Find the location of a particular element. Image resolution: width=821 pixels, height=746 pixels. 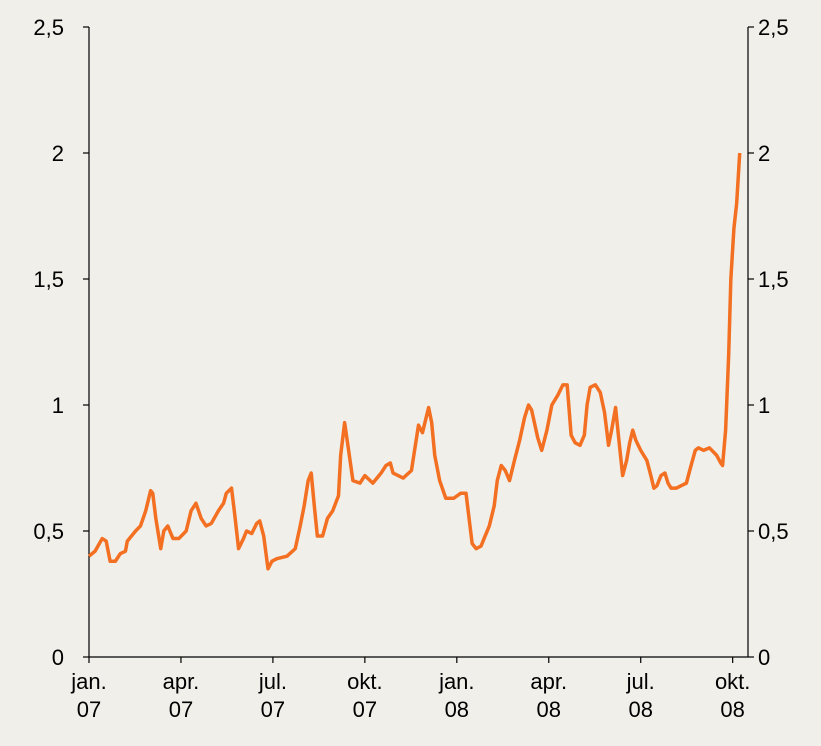

y2-tick-label: 0 is located at coordinates (764, 657).